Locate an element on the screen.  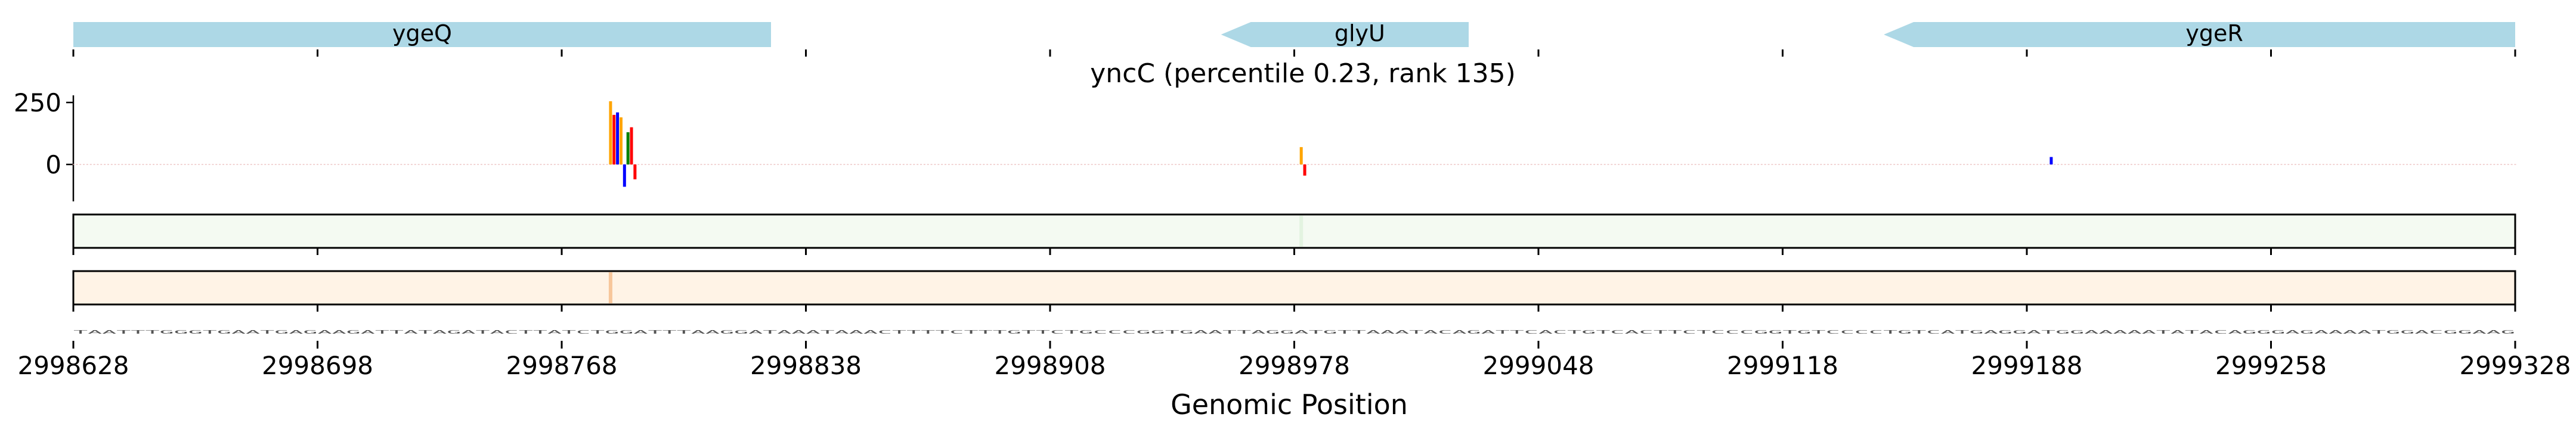
signal-bar is located at coordinates (1301, 155).